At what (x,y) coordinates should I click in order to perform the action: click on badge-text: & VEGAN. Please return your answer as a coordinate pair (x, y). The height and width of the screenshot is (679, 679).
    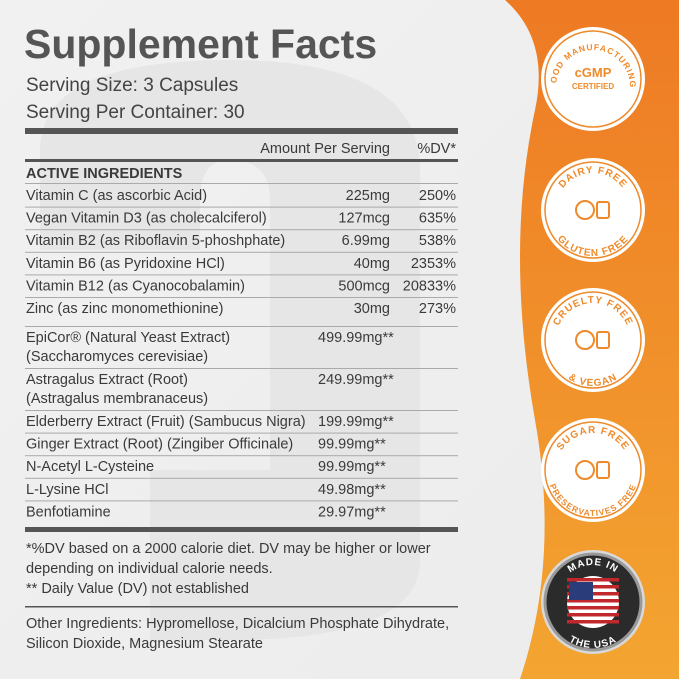
    Looking at the image, I should click on (593, 380).